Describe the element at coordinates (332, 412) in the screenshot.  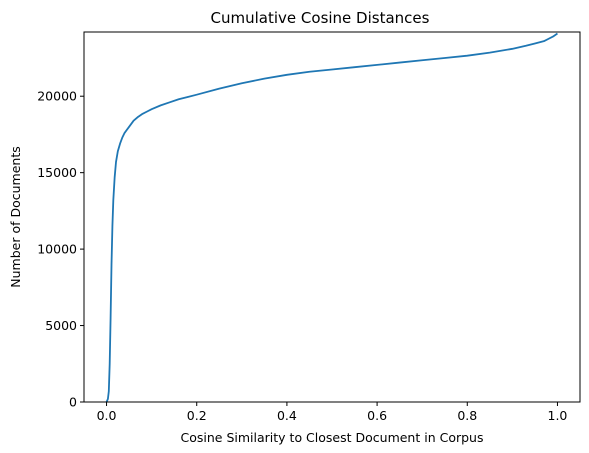
I see `x-axis: 0.0 0.2 0.4 0.6 0.8 1.0` at that location.